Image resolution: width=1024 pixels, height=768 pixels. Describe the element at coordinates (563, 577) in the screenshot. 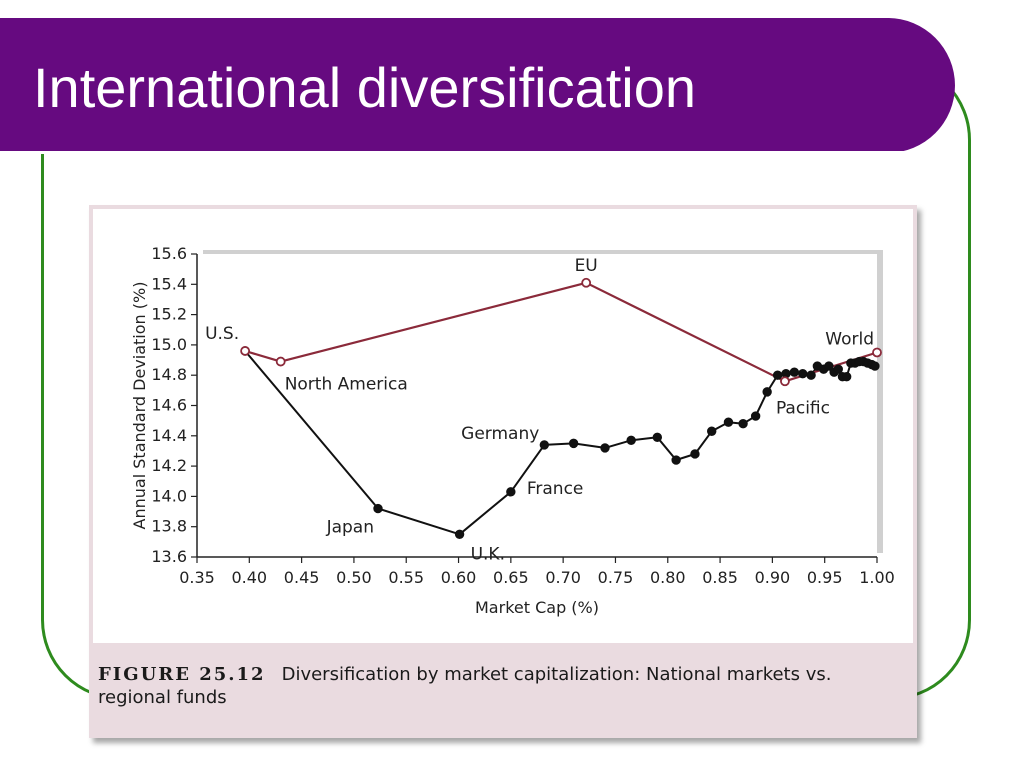

I see `x-tick-label: 0.70` at that location.